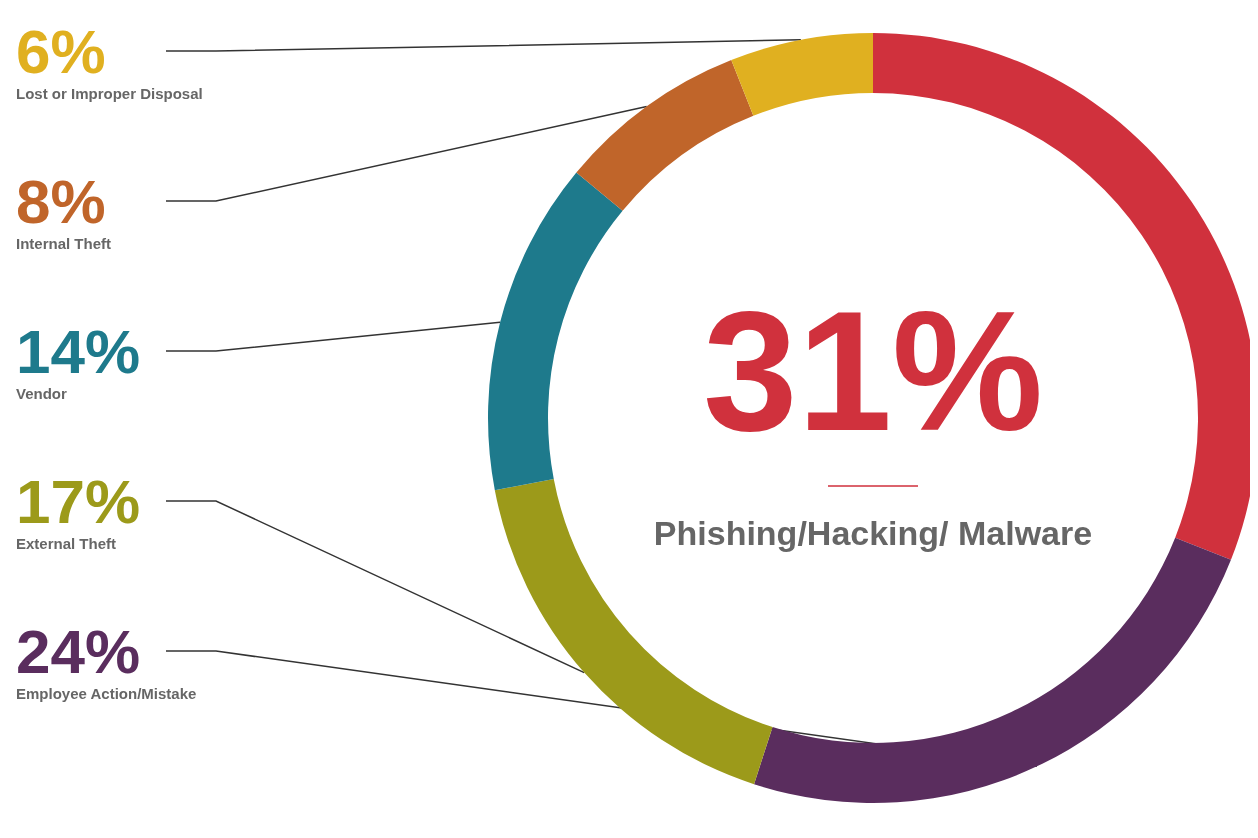 This screenshot has height=838, width=1258. I want to click on data-label: 31%, so click(873, 371).